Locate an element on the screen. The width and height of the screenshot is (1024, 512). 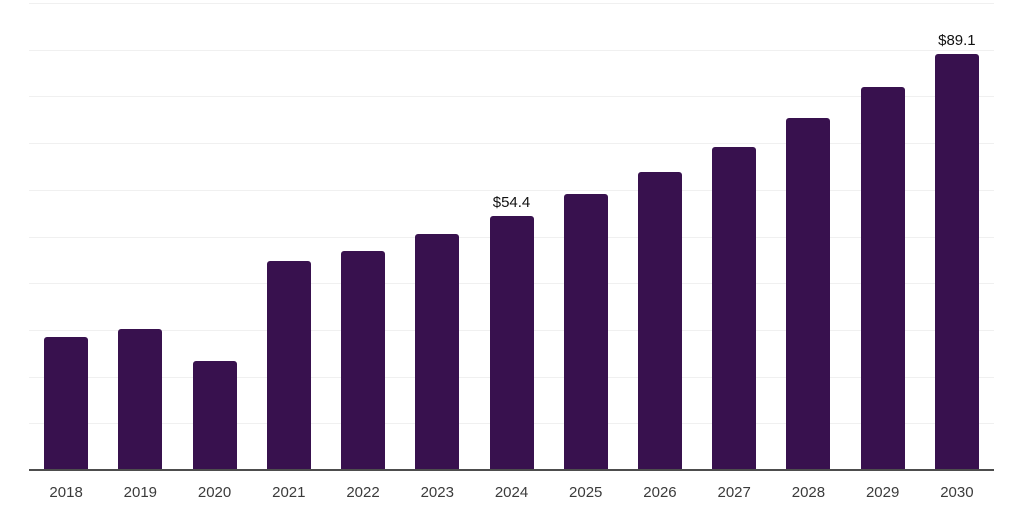
x-tick-label: 2022 is located at coordinates (363, 492).